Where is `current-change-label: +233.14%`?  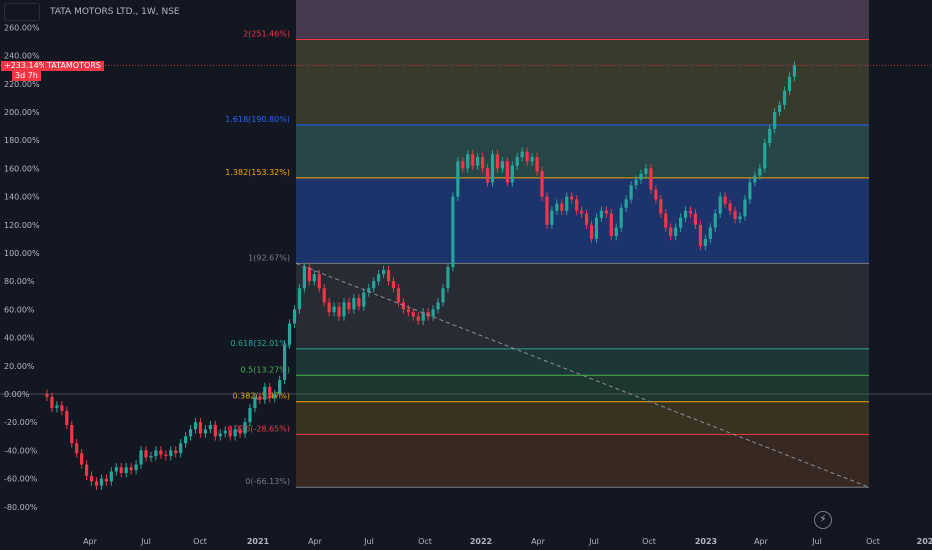
current-change-label: +233.14% is located at coordinates (25, 66).